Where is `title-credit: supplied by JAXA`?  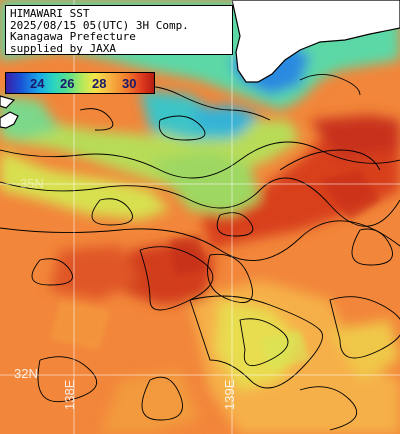
title-credit: supplied by JAXA is located at coordinates (63, 48).